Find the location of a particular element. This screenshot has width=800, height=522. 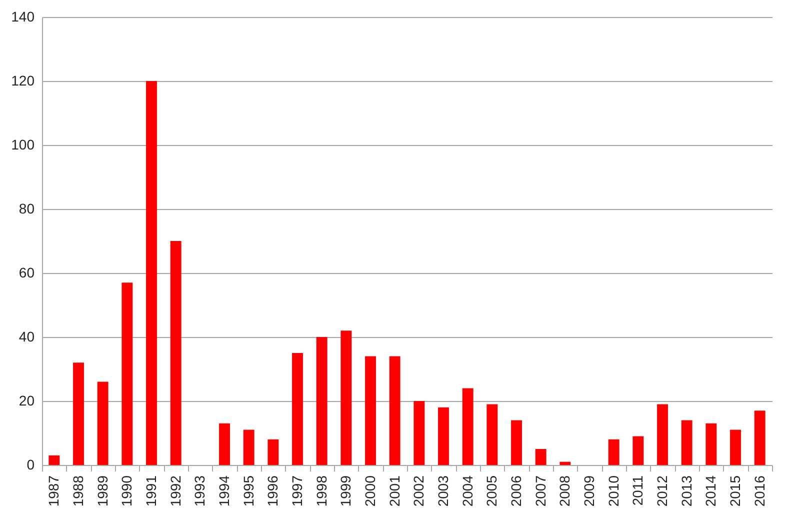

x-tick-label: 2009 is located at coordinates (589, 491).